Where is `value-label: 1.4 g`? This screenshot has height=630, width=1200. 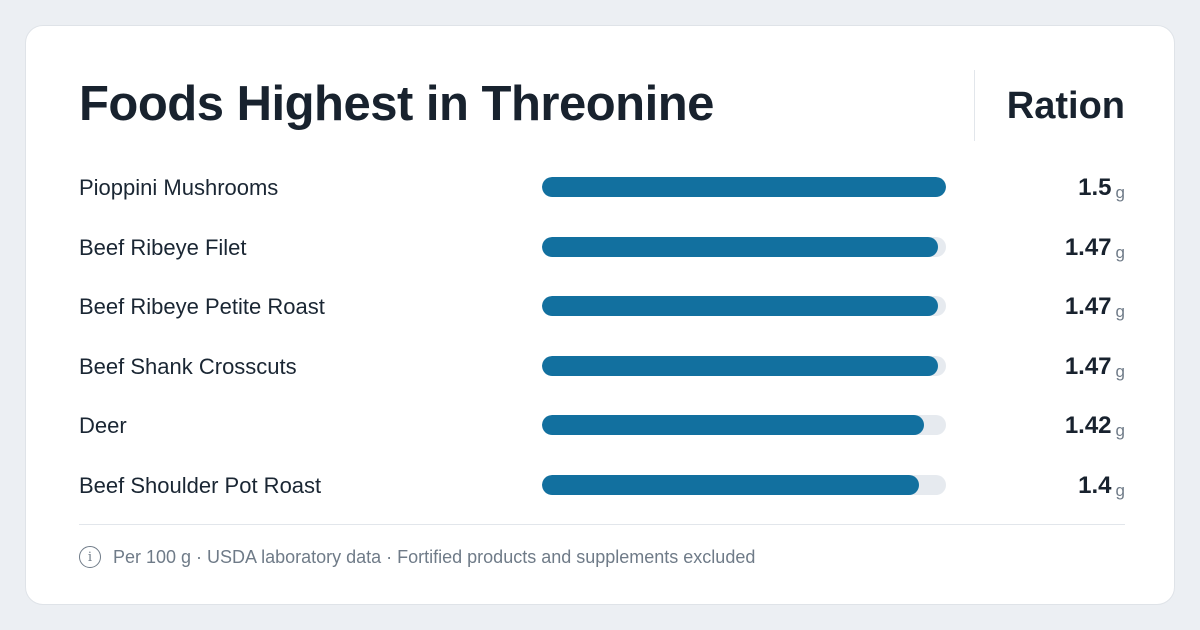
value-label: 1.4 g is located at coordinates (1101, 487).